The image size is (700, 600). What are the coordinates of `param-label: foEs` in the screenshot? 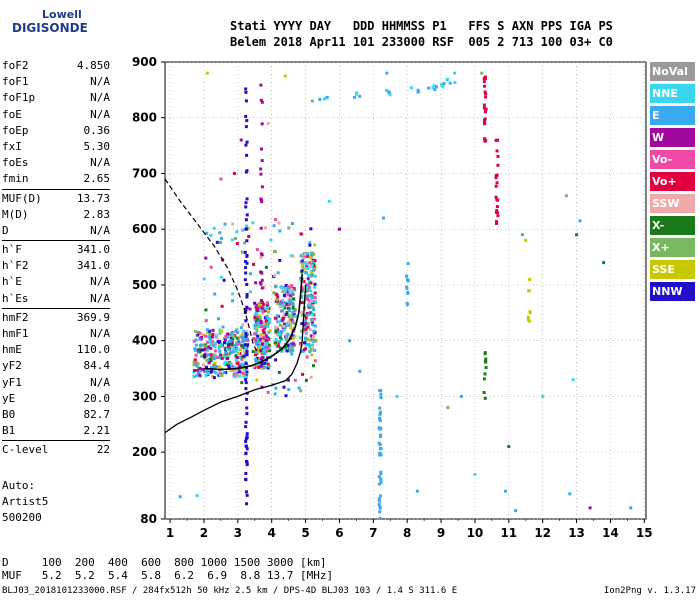 It's located at (15, 163).